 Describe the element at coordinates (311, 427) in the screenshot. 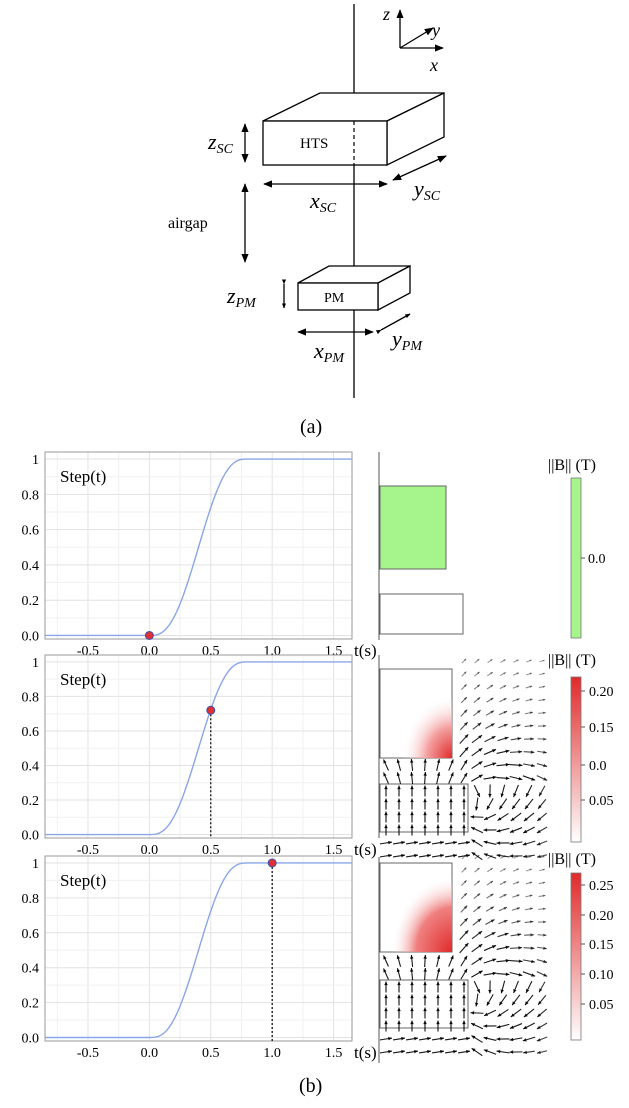

I see `caption-a: (a)` at that location.